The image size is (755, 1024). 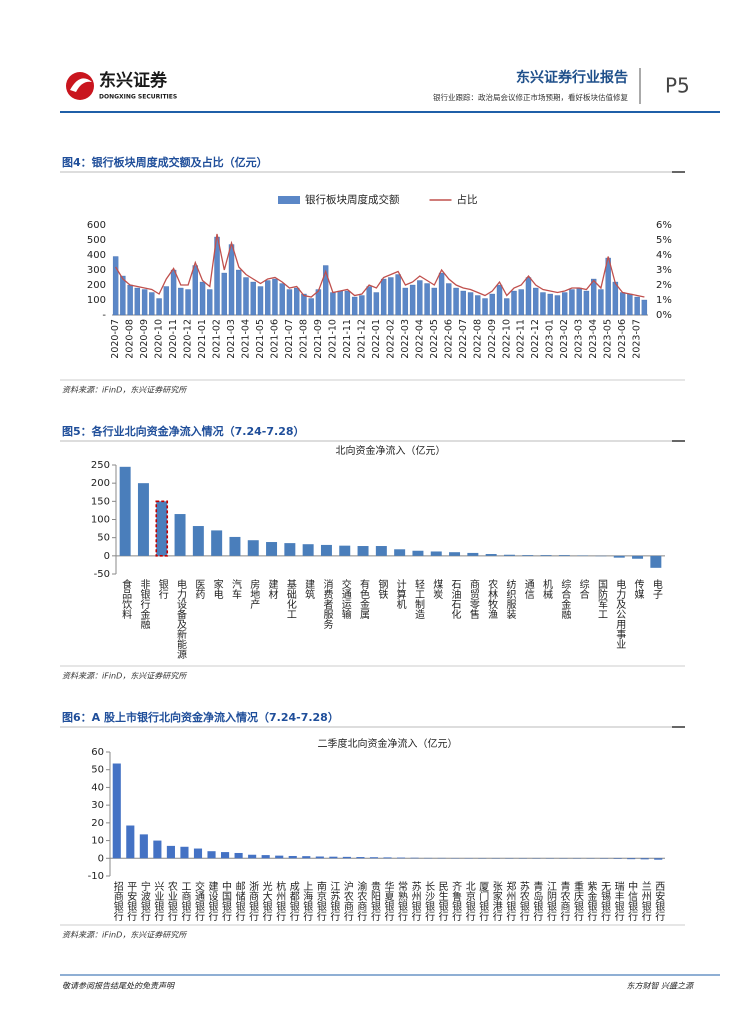 What do you see at coordinates (415, 901) in the screenshot?
I see `x-tick-label: 苏州银行` at bounding box center [415, 901].